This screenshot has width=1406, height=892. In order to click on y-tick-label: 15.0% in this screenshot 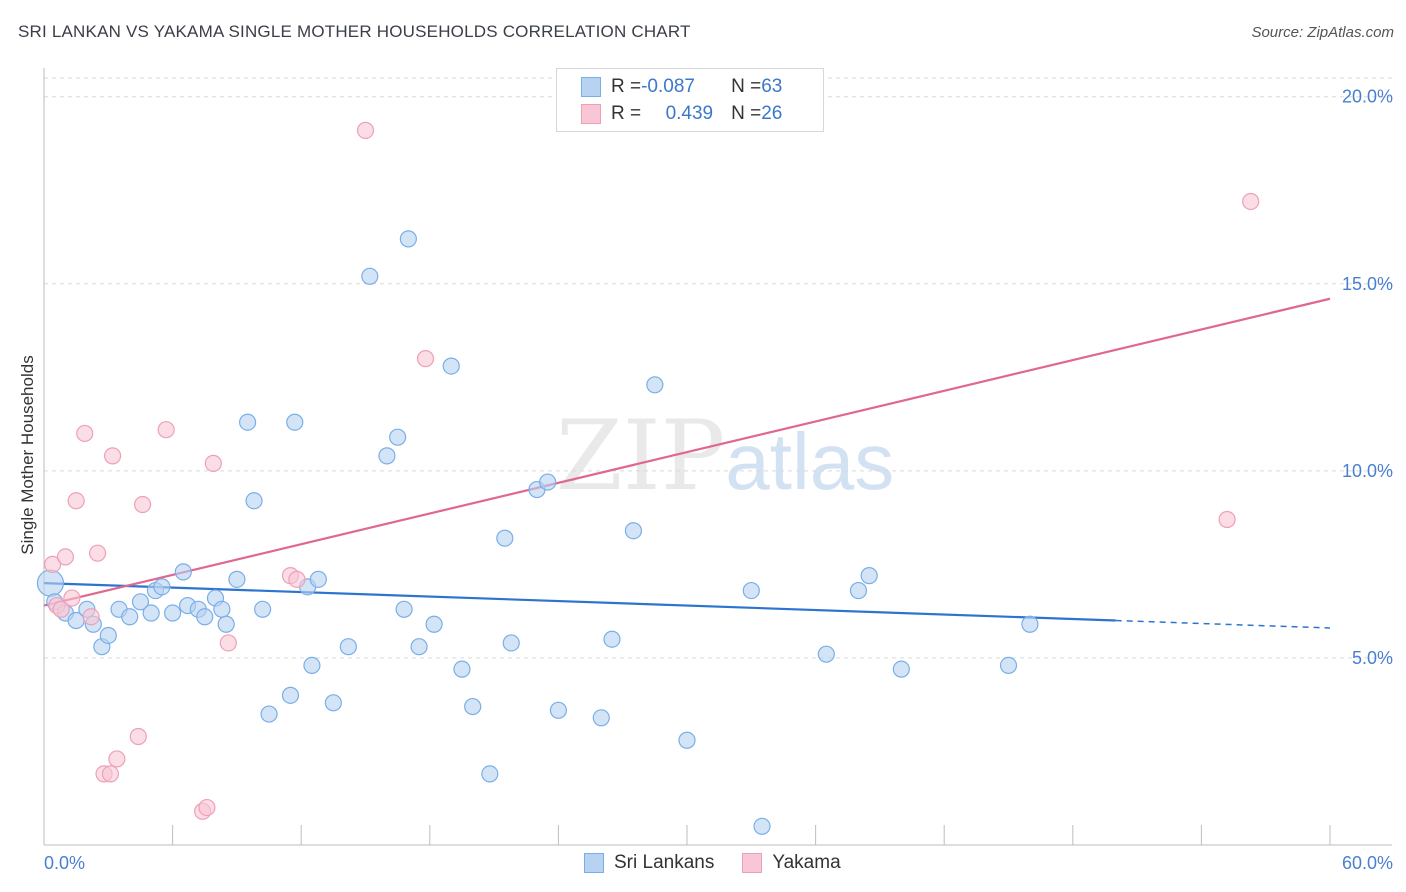, I will do `click(1367, 284)`.